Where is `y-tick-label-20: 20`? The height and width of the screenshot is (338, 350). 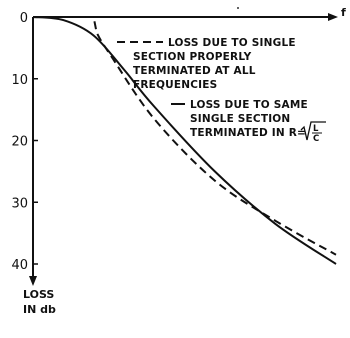 y-tick-label-20: 20 is located at coordinates (19, 142).